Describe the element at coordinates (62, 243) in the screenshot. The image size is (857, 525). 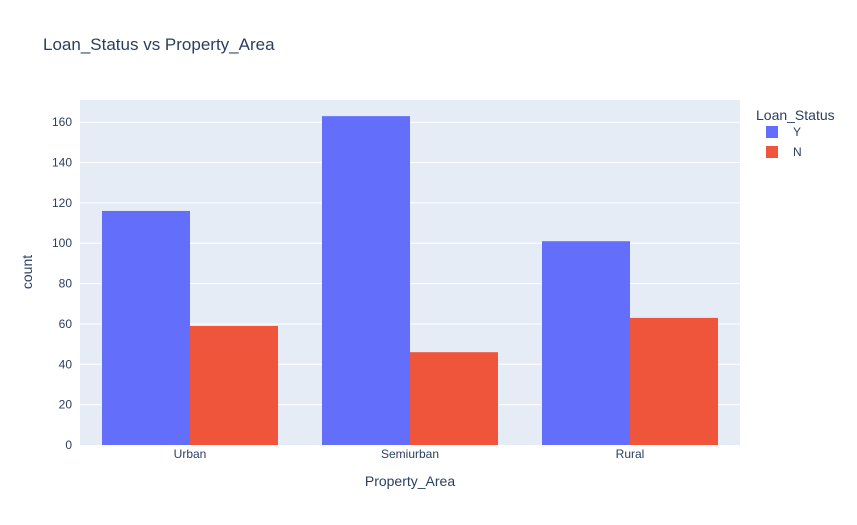
I see `y-tick-label: 100` at that location.